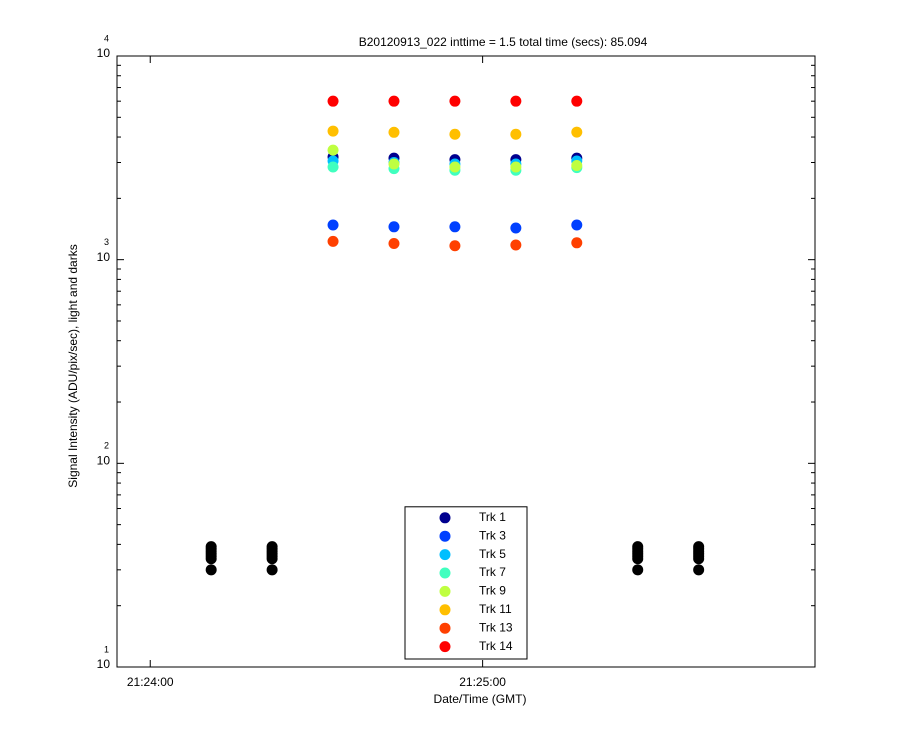 The width and height of the screenshot is (900, 750). I want to click on legend-label: Trk 3, so click(492, 535).